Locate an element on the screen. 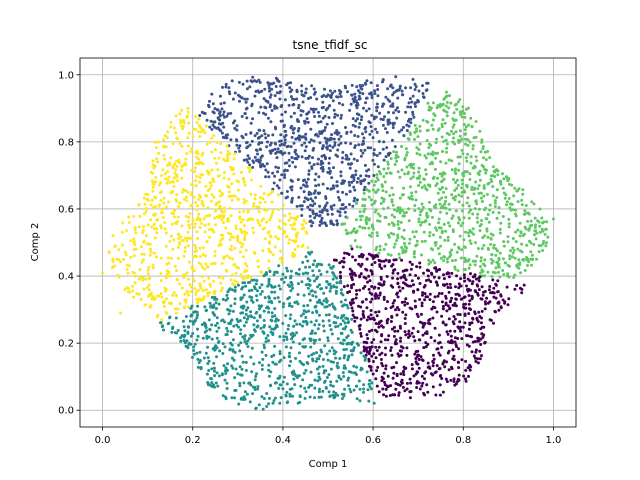 The width and height of the screenshot is (640, 480). y-axis: 0.00.20.40.60.81.0 is located at coordinates (69, 243).